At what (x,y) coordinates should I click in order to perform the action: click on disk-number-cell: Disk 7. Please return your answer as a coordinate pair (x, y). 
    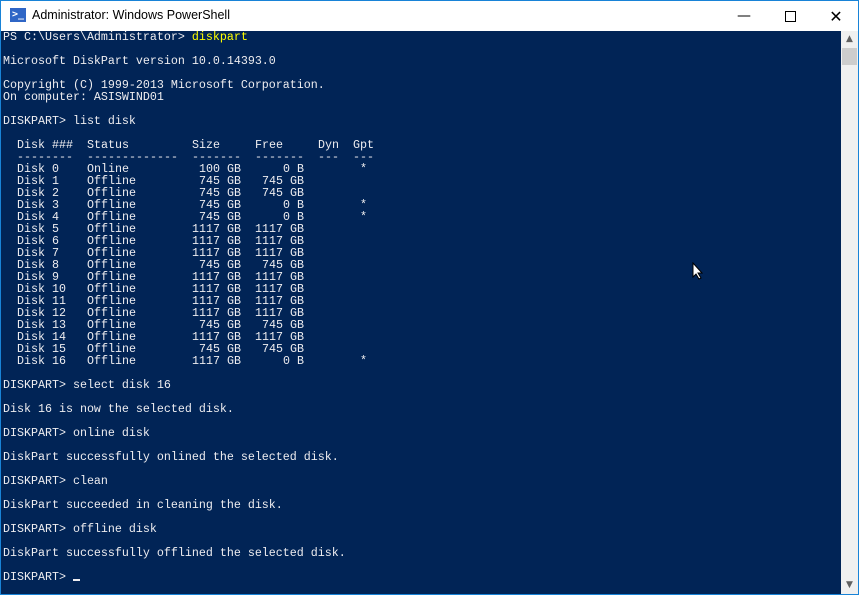
    Looking at the image, I should click on (38, 253).